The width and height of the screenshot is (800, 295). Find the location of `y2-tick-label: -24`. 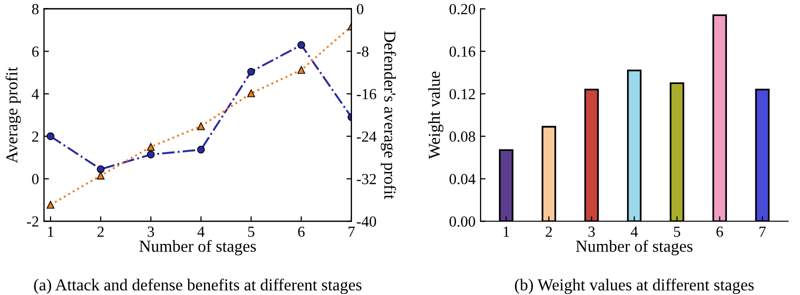

y2-tick-label: -24 is located at coordinates (366, 136).